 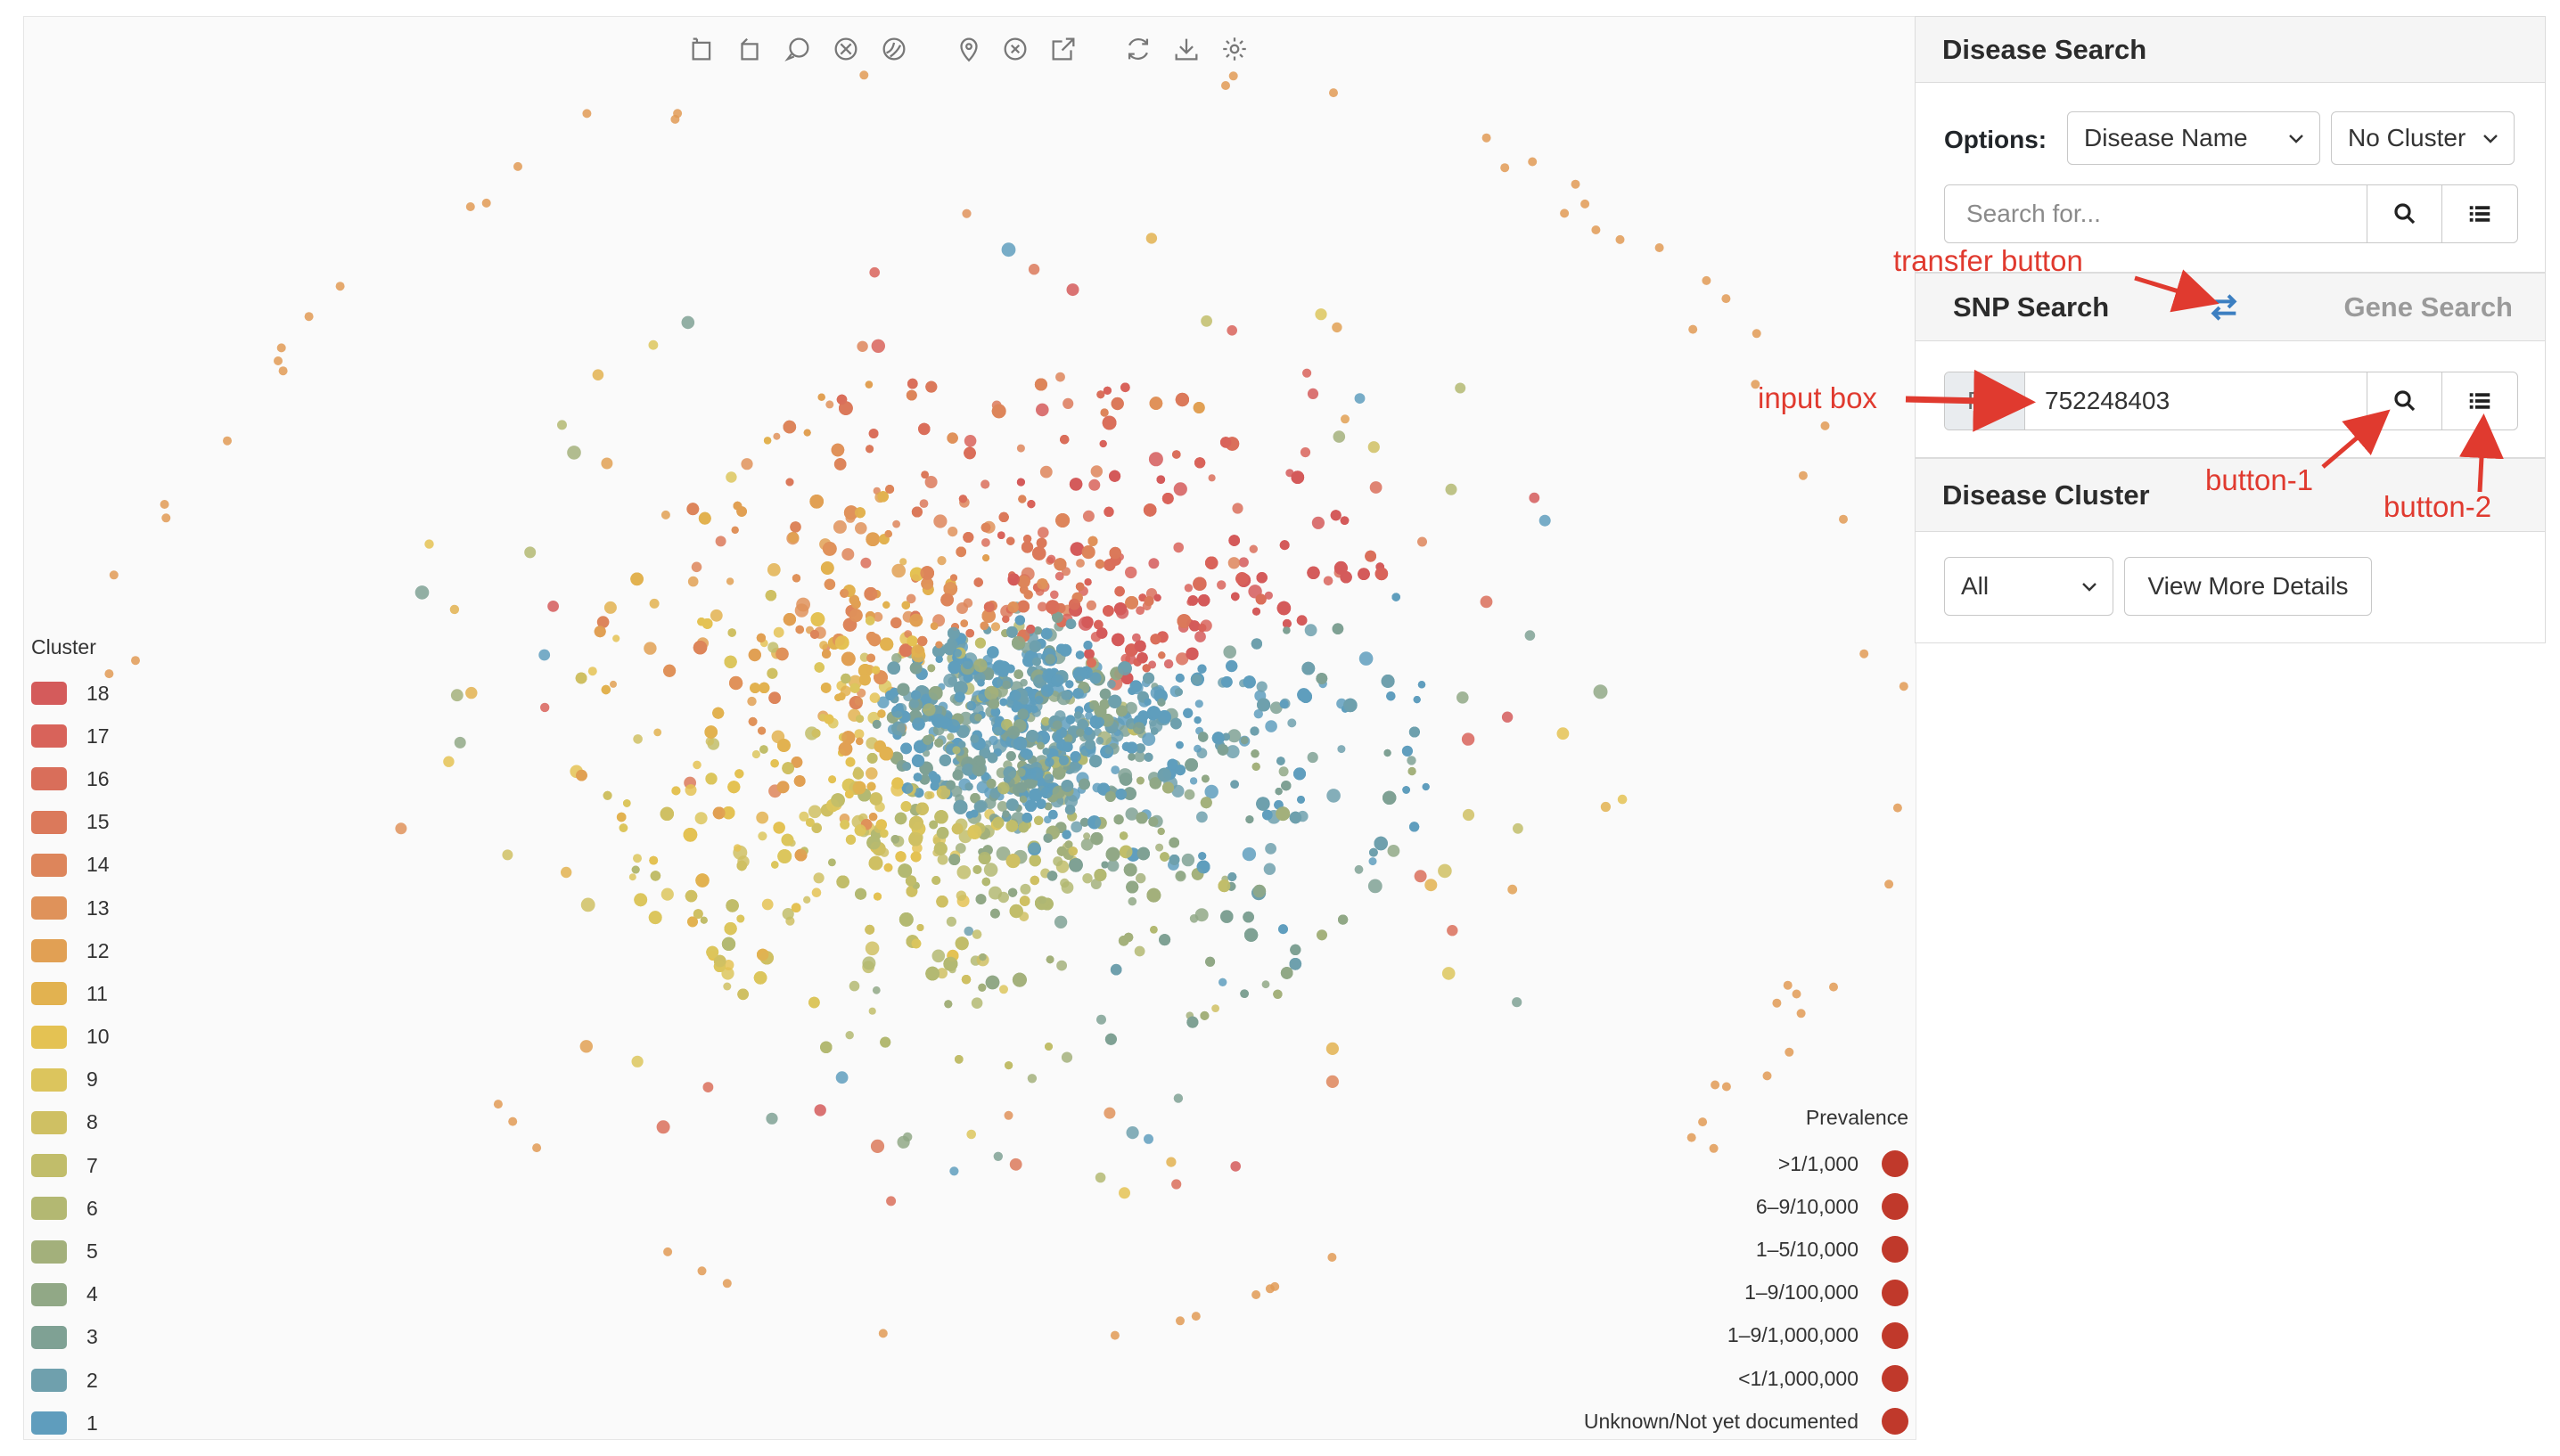 I want to click on disease-list-button, so click(x=2479, y=214).